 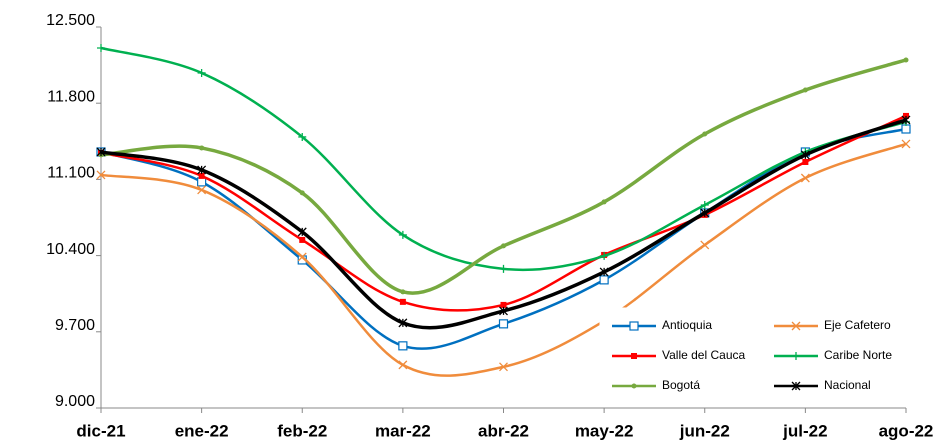 What do you see at coordinates (703, 355) in the screenshot?
I see `legend-label: Valle del Cauca` at bounding box center [703, 355].